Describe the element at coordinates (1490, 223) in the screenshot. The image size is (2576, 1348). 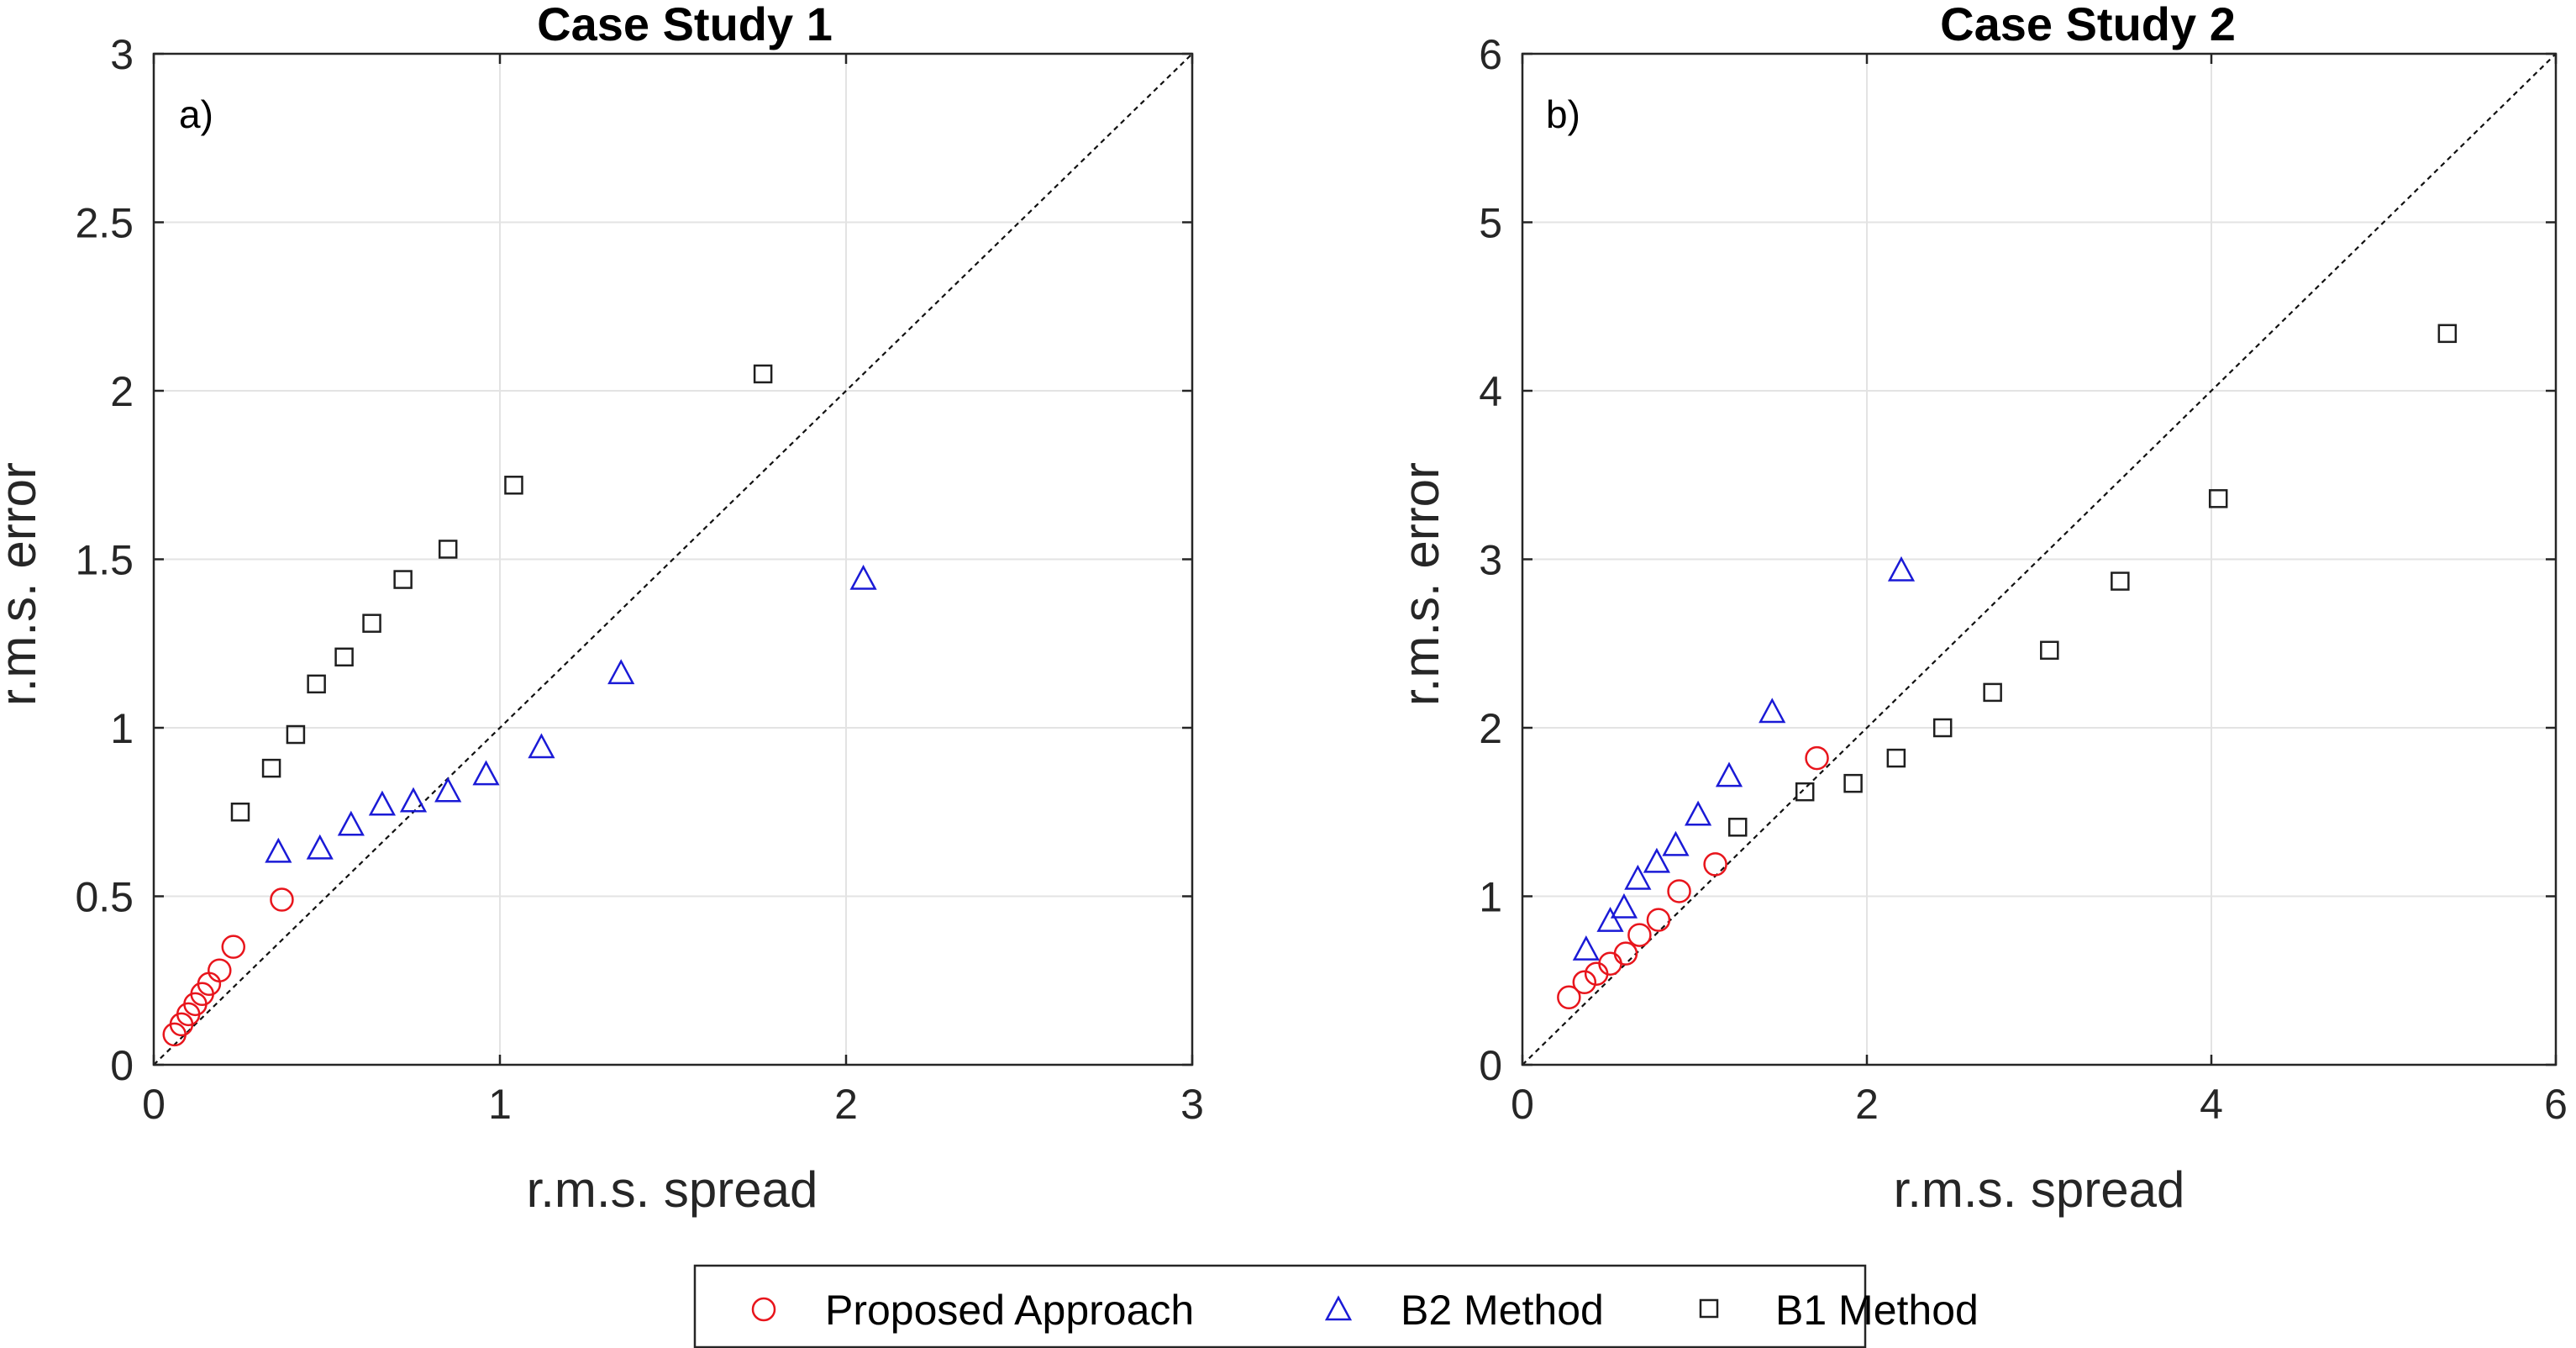
I see `y-tick-label: 5` at that location.